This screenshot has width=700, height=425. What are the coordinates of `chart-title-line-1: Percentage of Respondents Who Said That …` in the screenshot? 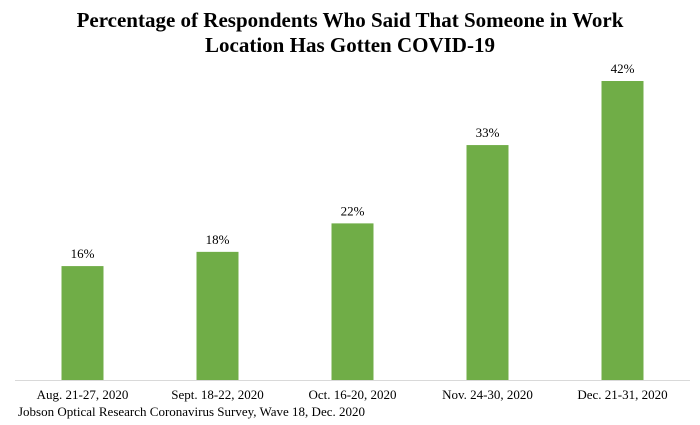 It's located at (350, 20).